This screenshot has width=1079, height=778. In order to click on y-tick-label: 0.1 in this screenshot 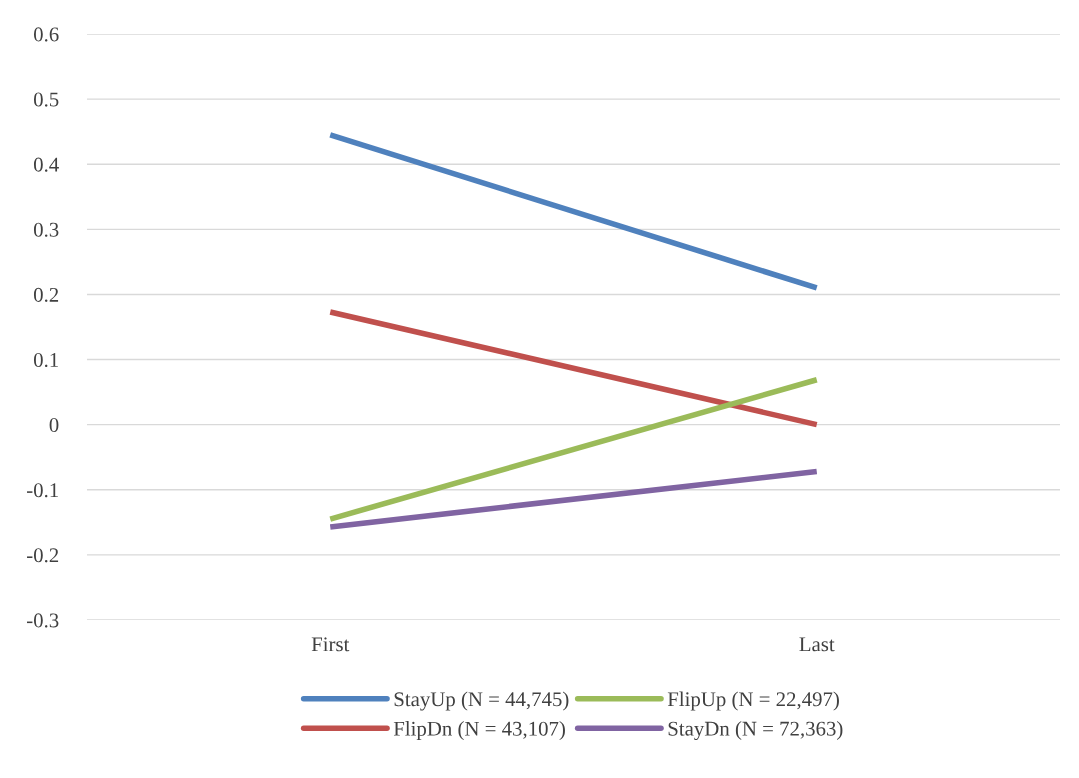, I will do `click(45, 360)`.